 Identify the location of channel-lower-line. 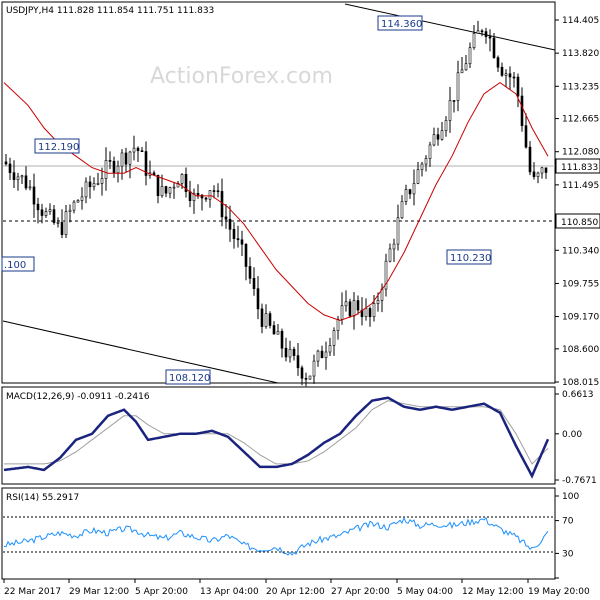
(140, 352).